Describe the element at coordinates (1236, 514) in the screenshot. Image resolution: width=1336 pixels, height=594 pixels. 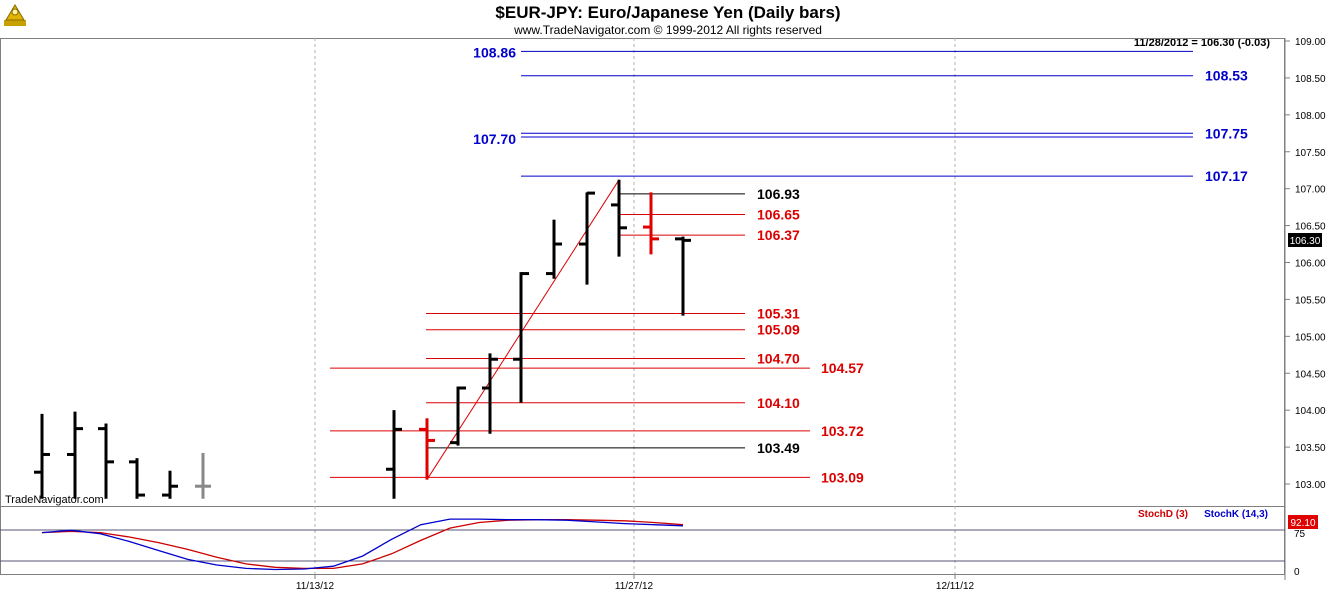
I see `legend-stochk: StochK (14,3)` at that location.